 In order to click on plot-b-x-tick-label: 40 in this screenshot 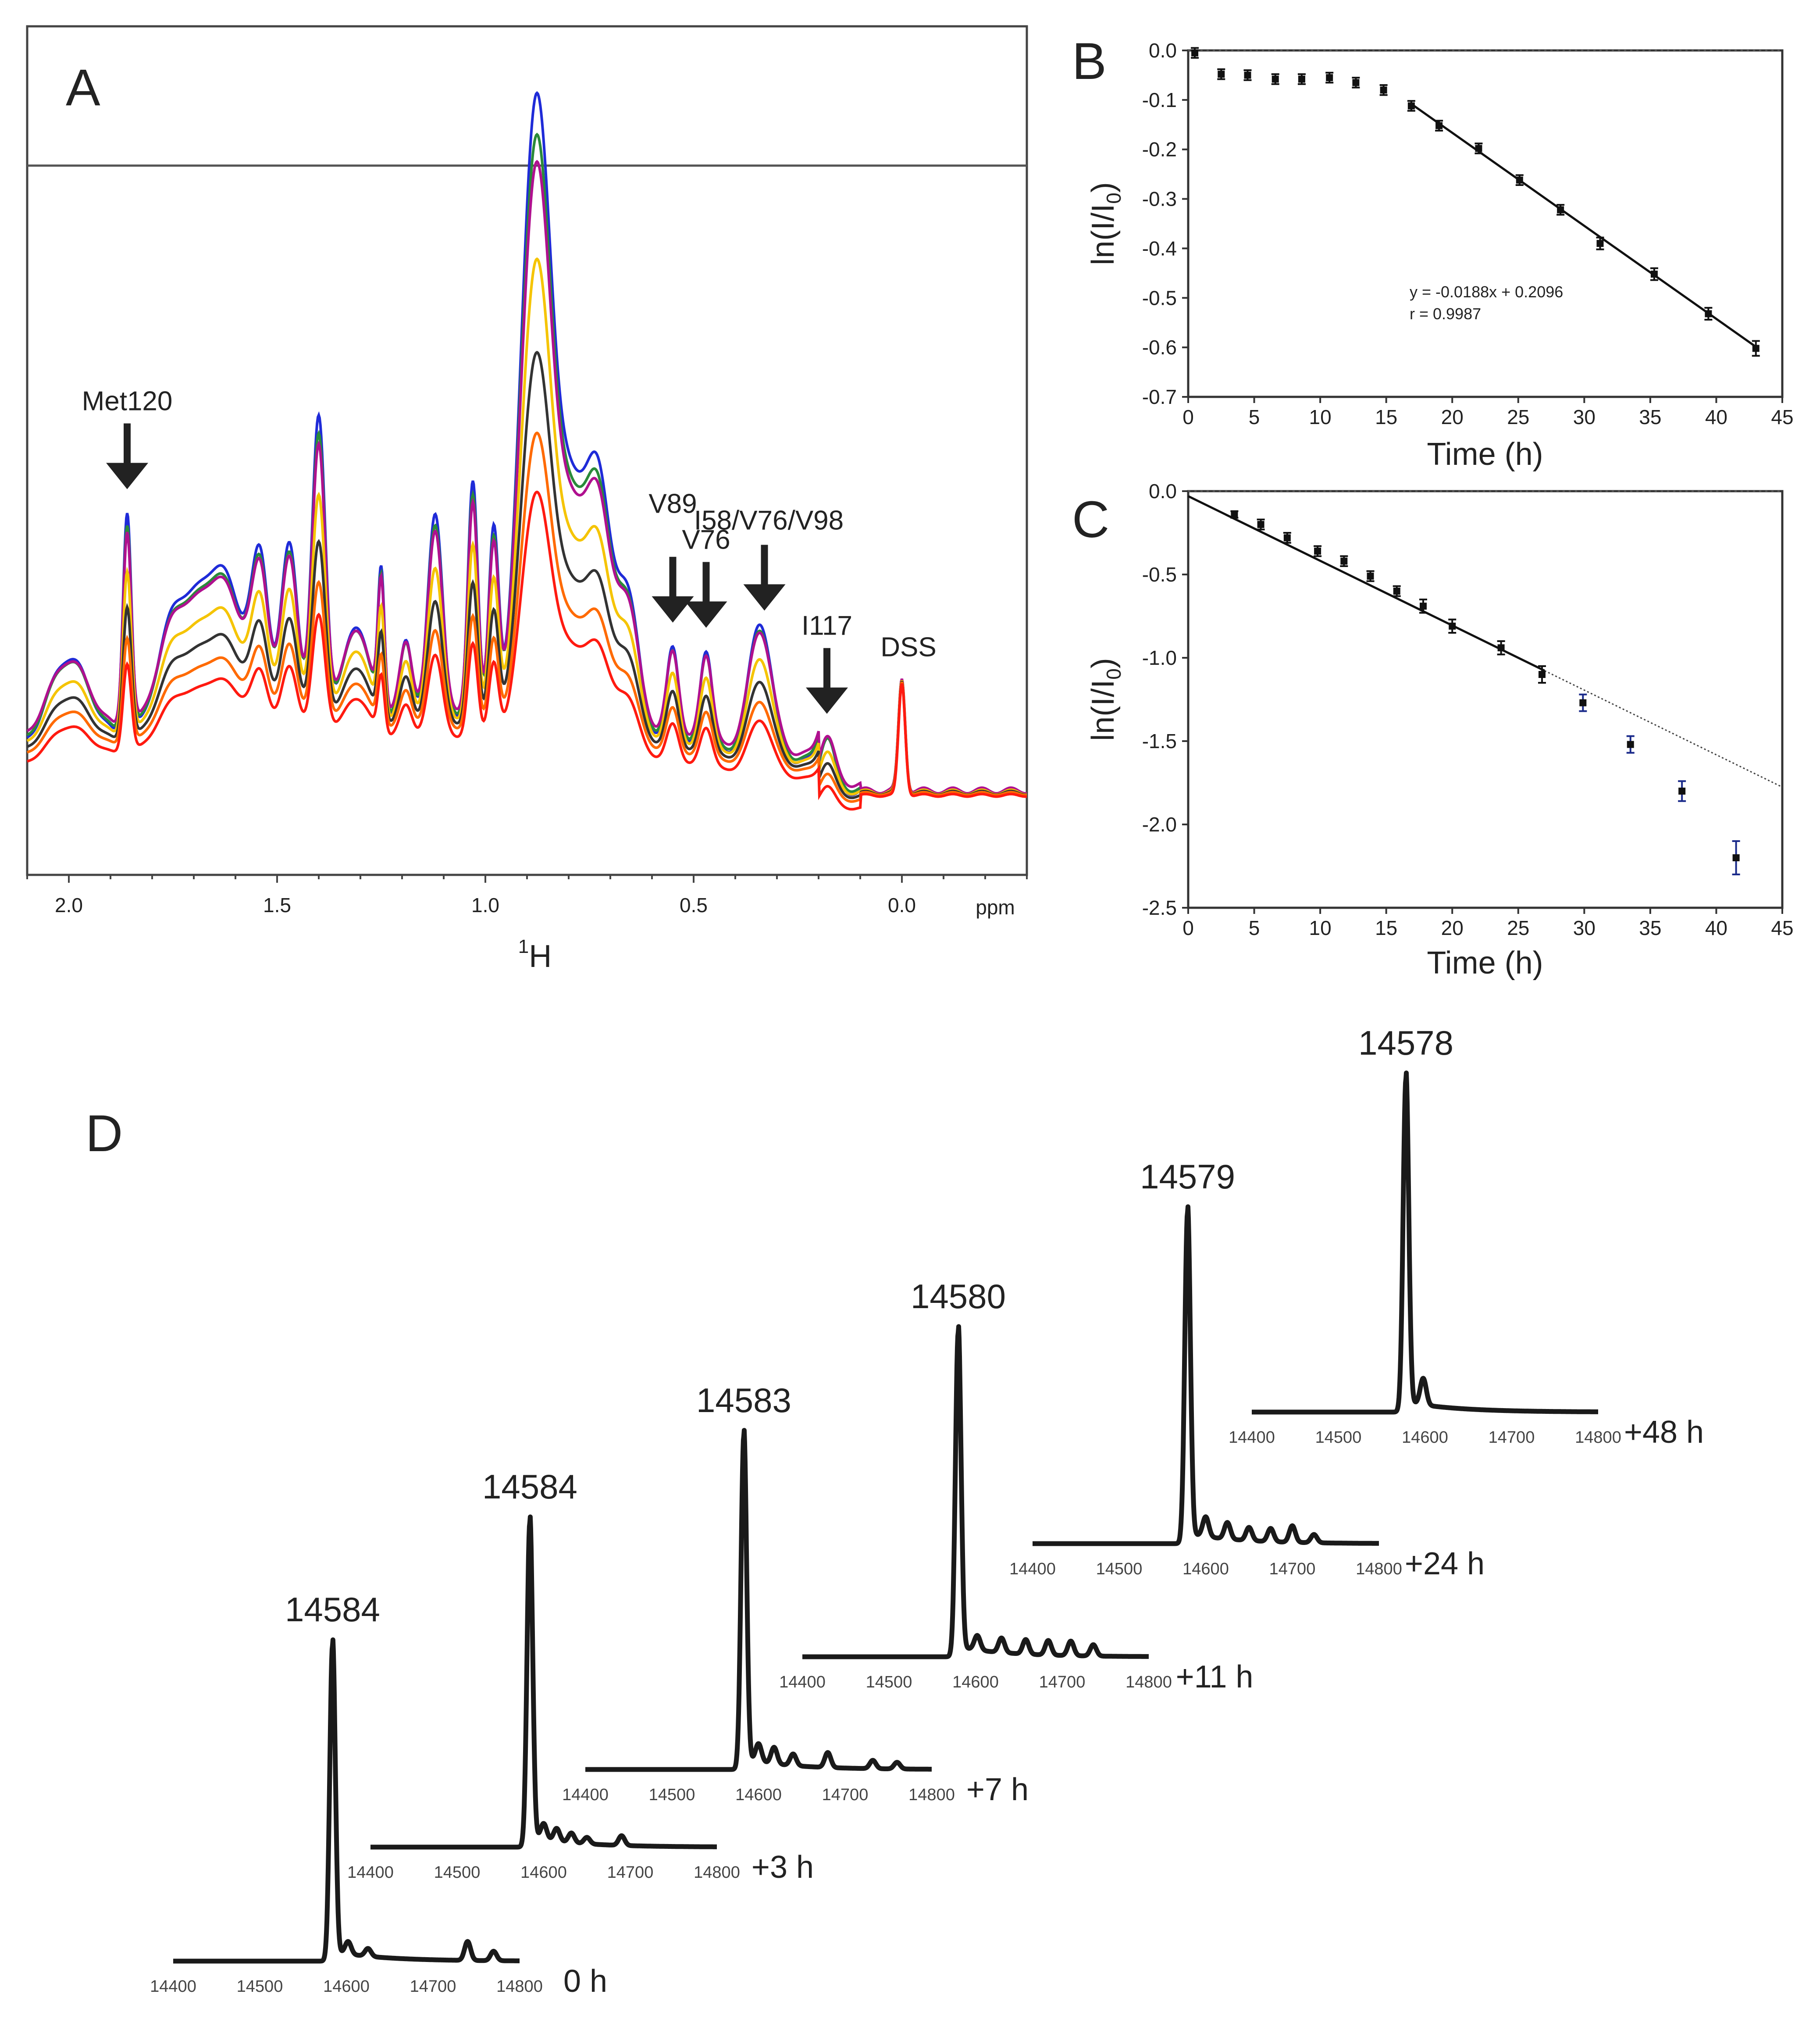, I will do `click(1716, 417)`.